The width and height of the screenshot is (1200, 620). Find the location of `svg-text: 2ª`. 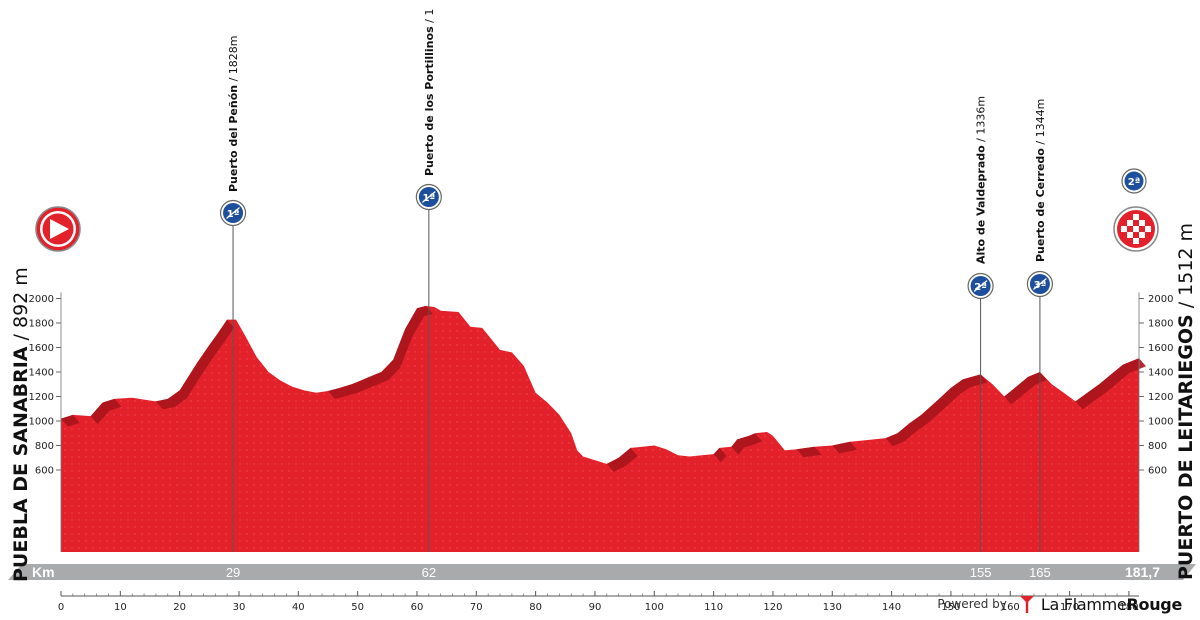

svg-text: 2ª is located at coordinates (1134, 182).